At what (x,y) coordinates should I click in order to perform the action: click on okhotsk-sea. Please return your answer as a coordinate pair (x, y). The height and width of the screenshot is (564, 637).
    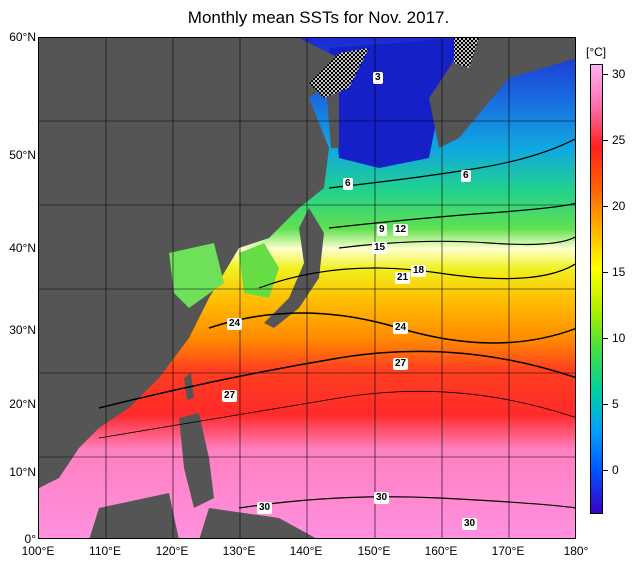
    Looking at the image, I should click on (394, 103).